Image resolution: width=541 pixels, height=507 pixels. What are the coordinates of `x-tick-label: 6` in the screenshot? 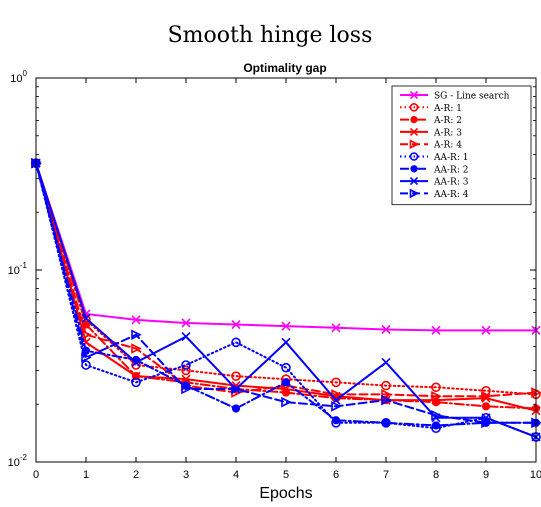 It's located at (336, 475).